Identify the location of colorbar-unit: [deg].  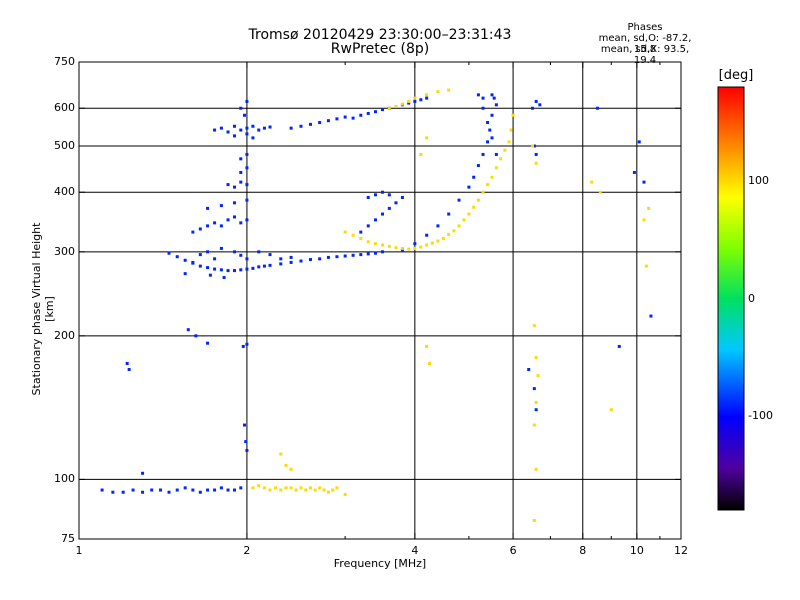
(736, 75).